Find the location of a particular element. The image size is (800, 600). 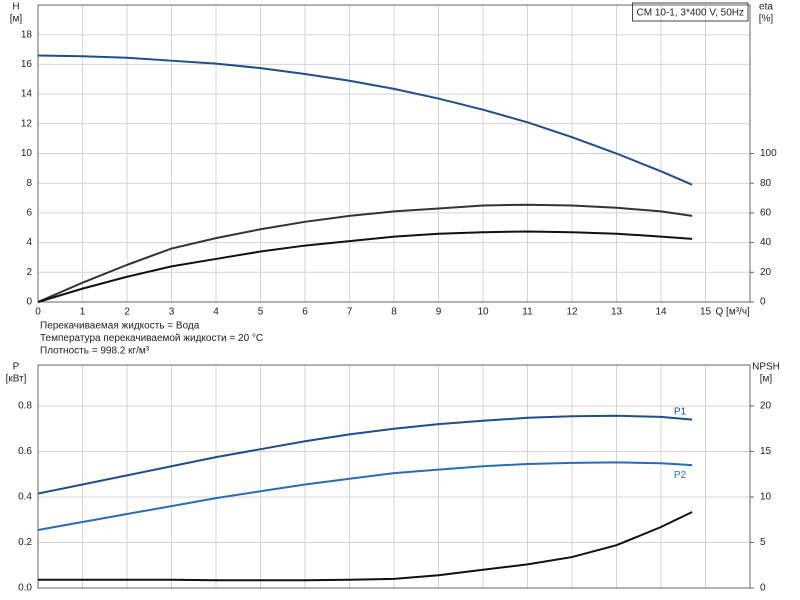

y-tick-label: 0.2 is located at coordinates (25, 542).